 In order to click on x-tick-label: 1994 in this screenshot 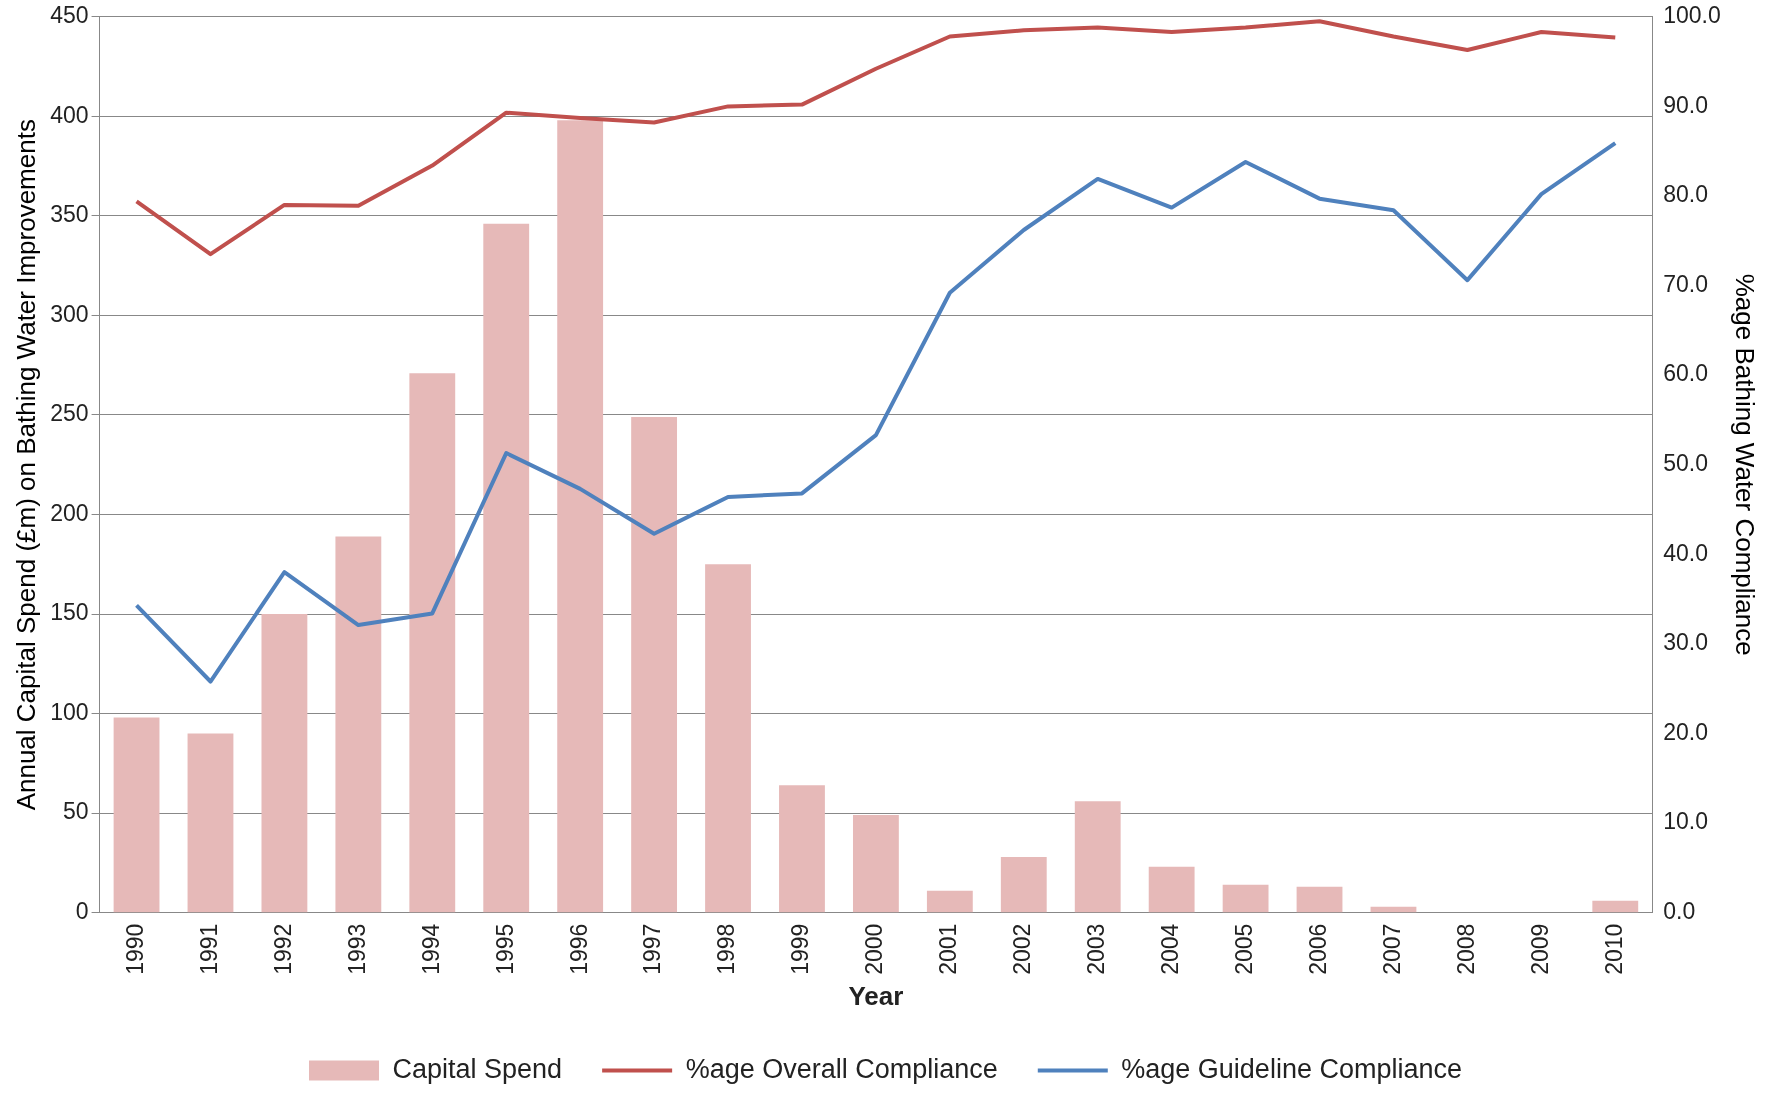, I will do `click(430, 949)`.